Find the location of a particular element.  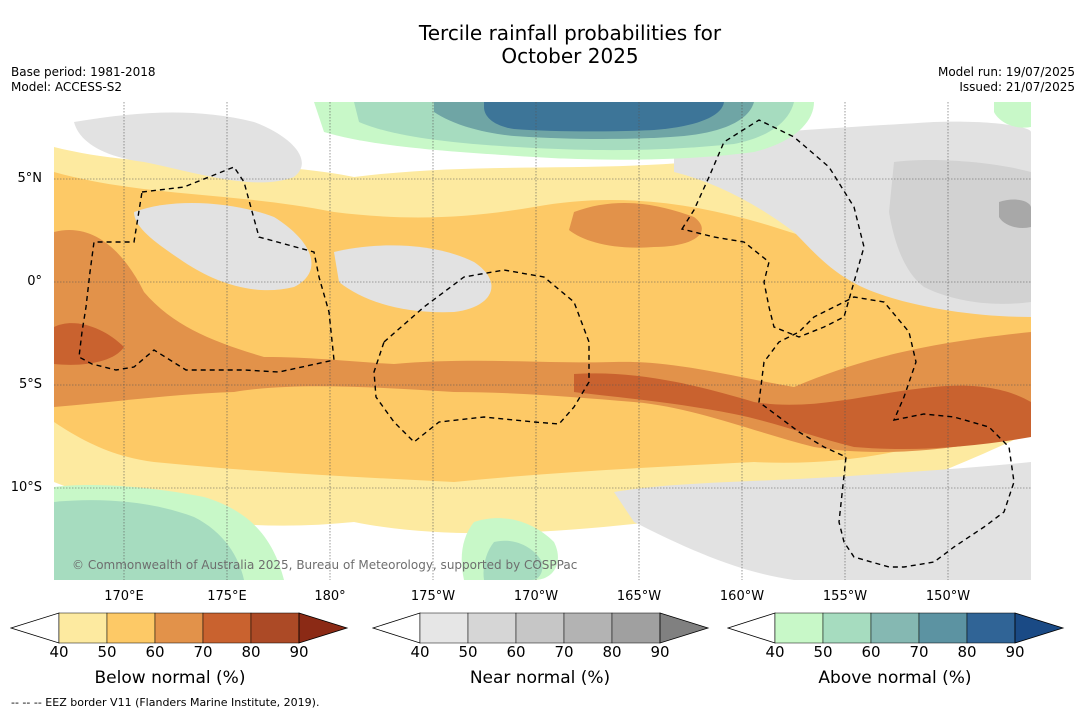

lon-label-160w: 160°W is located at coordinates (742, 596).